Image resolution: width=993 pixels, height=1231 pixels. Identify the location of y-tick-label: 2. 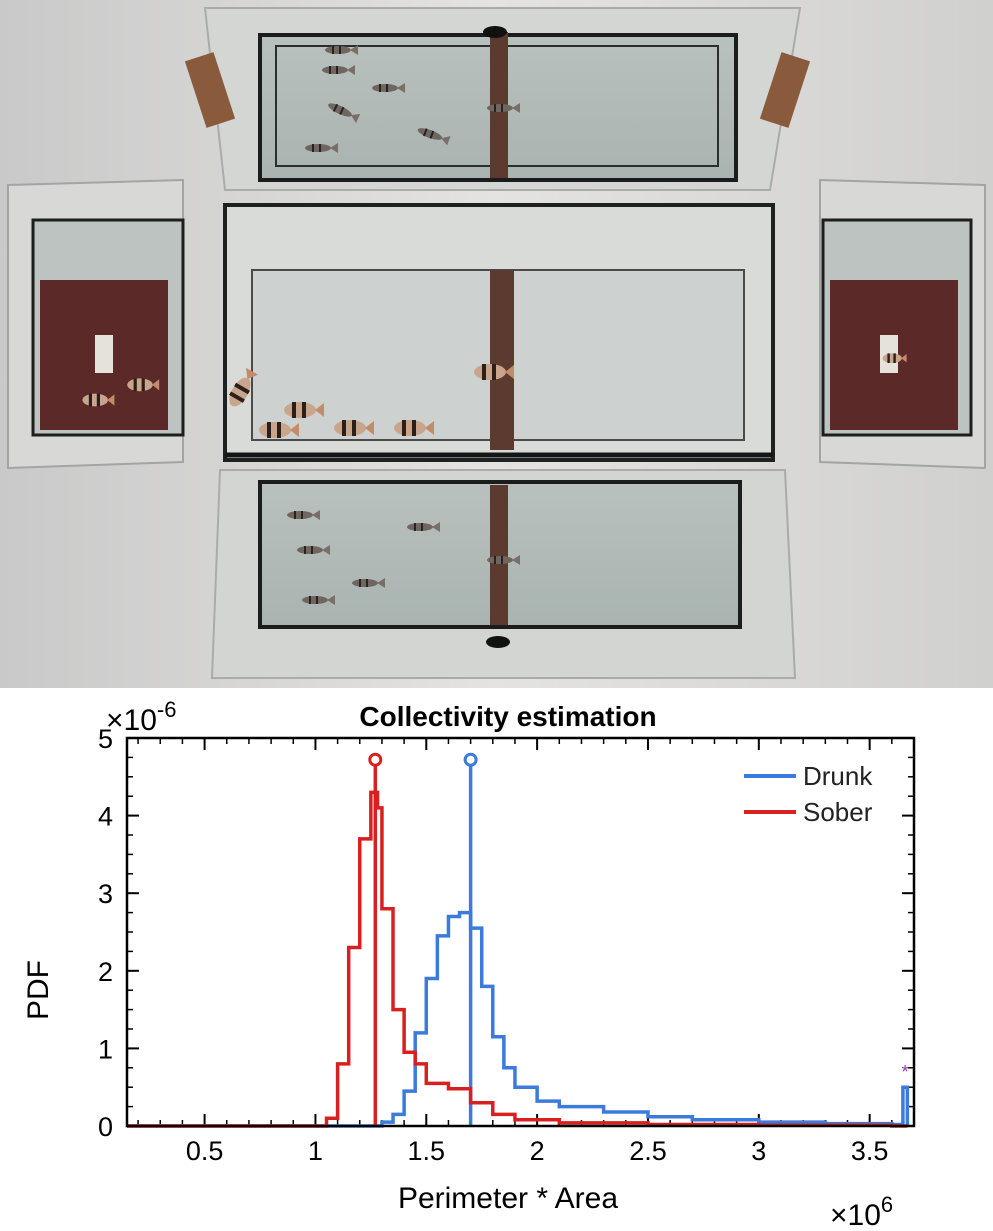
(105, 972).